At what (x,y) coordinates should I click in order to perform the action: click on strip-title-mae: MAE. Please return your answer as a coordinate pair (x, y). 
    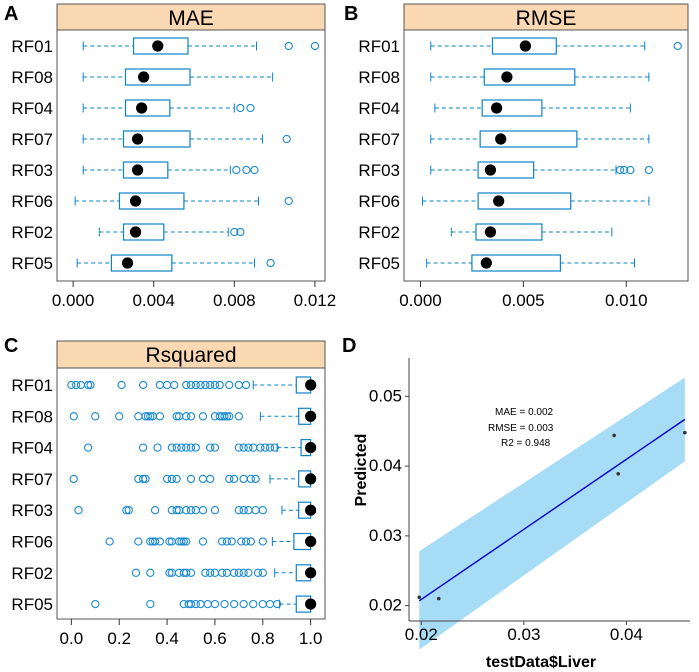
    Looking at the image, I should click on (191, 18).